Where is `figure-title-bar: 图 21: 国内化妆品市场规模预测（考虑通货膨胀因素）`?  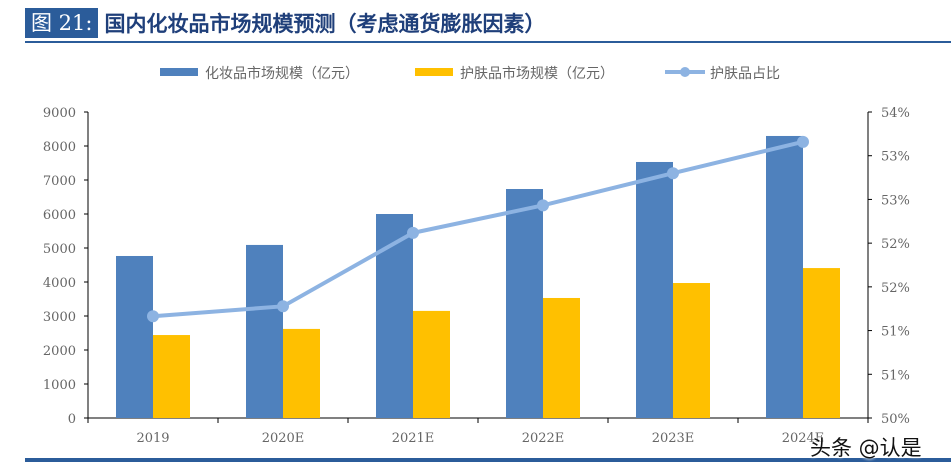
figure-title-bar: 图 21: 国内化妆品市场规模预测（考虑通货膨胀因素） is located at coordinates (285, 23).